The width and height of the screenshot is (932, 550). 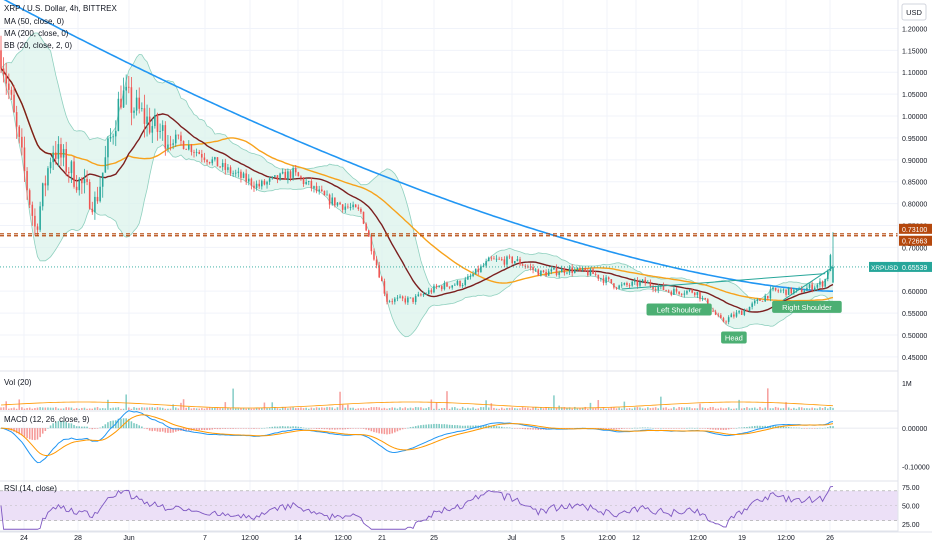 What do you see at coordinates (38, 45) in the screenshot?
I see `bb-legend: BB (20, close, 2, 0)` at bounding box center [38, 45].